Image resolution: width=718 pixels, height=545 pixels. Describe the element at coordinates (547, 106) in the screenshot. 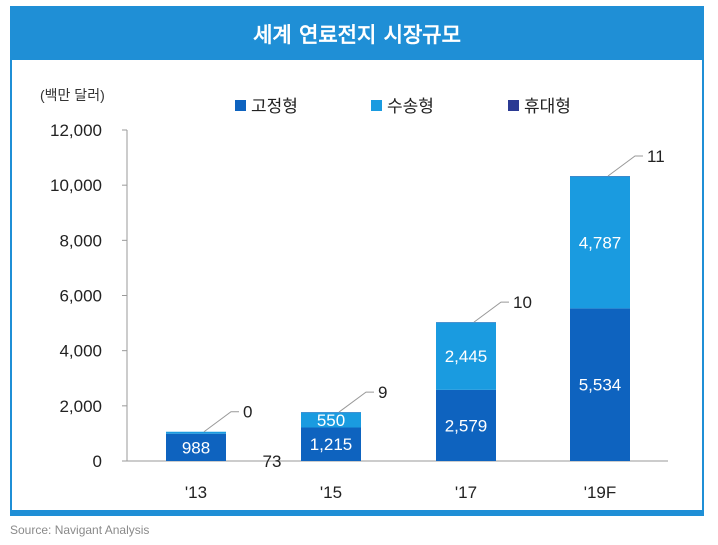

I see `legend-label: 휴대형` at that location.